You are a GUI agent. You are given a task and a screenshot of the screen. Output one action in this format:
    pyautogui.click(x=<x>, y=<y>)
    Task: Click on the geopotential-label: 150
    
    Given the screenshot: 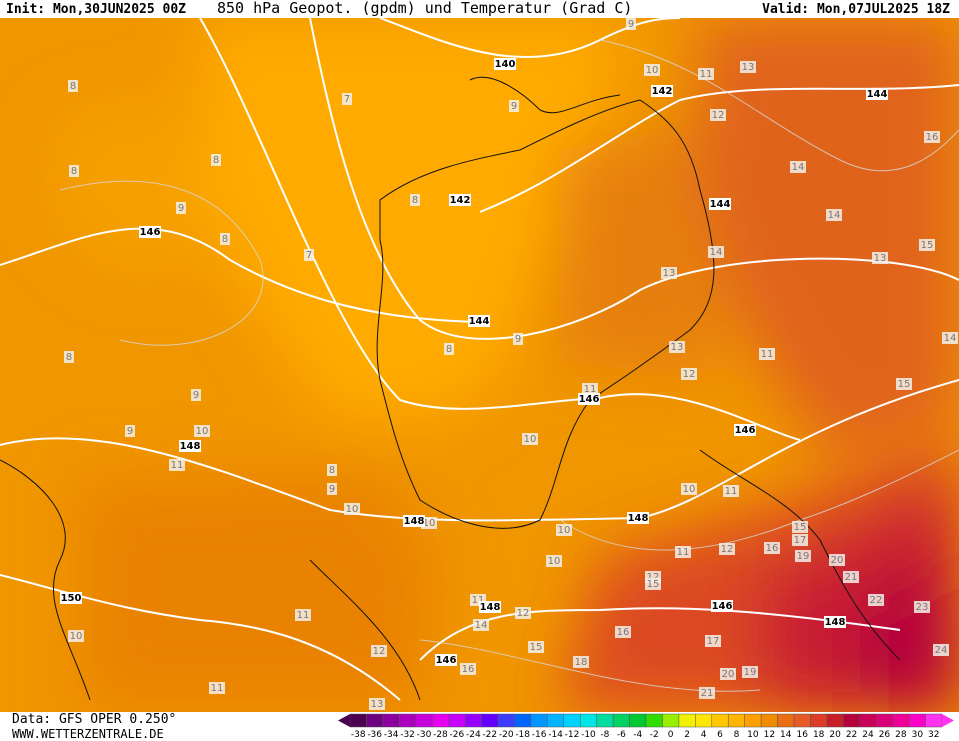 What is the action you would take?
    pyautogui.click(x=71, y=598)
    